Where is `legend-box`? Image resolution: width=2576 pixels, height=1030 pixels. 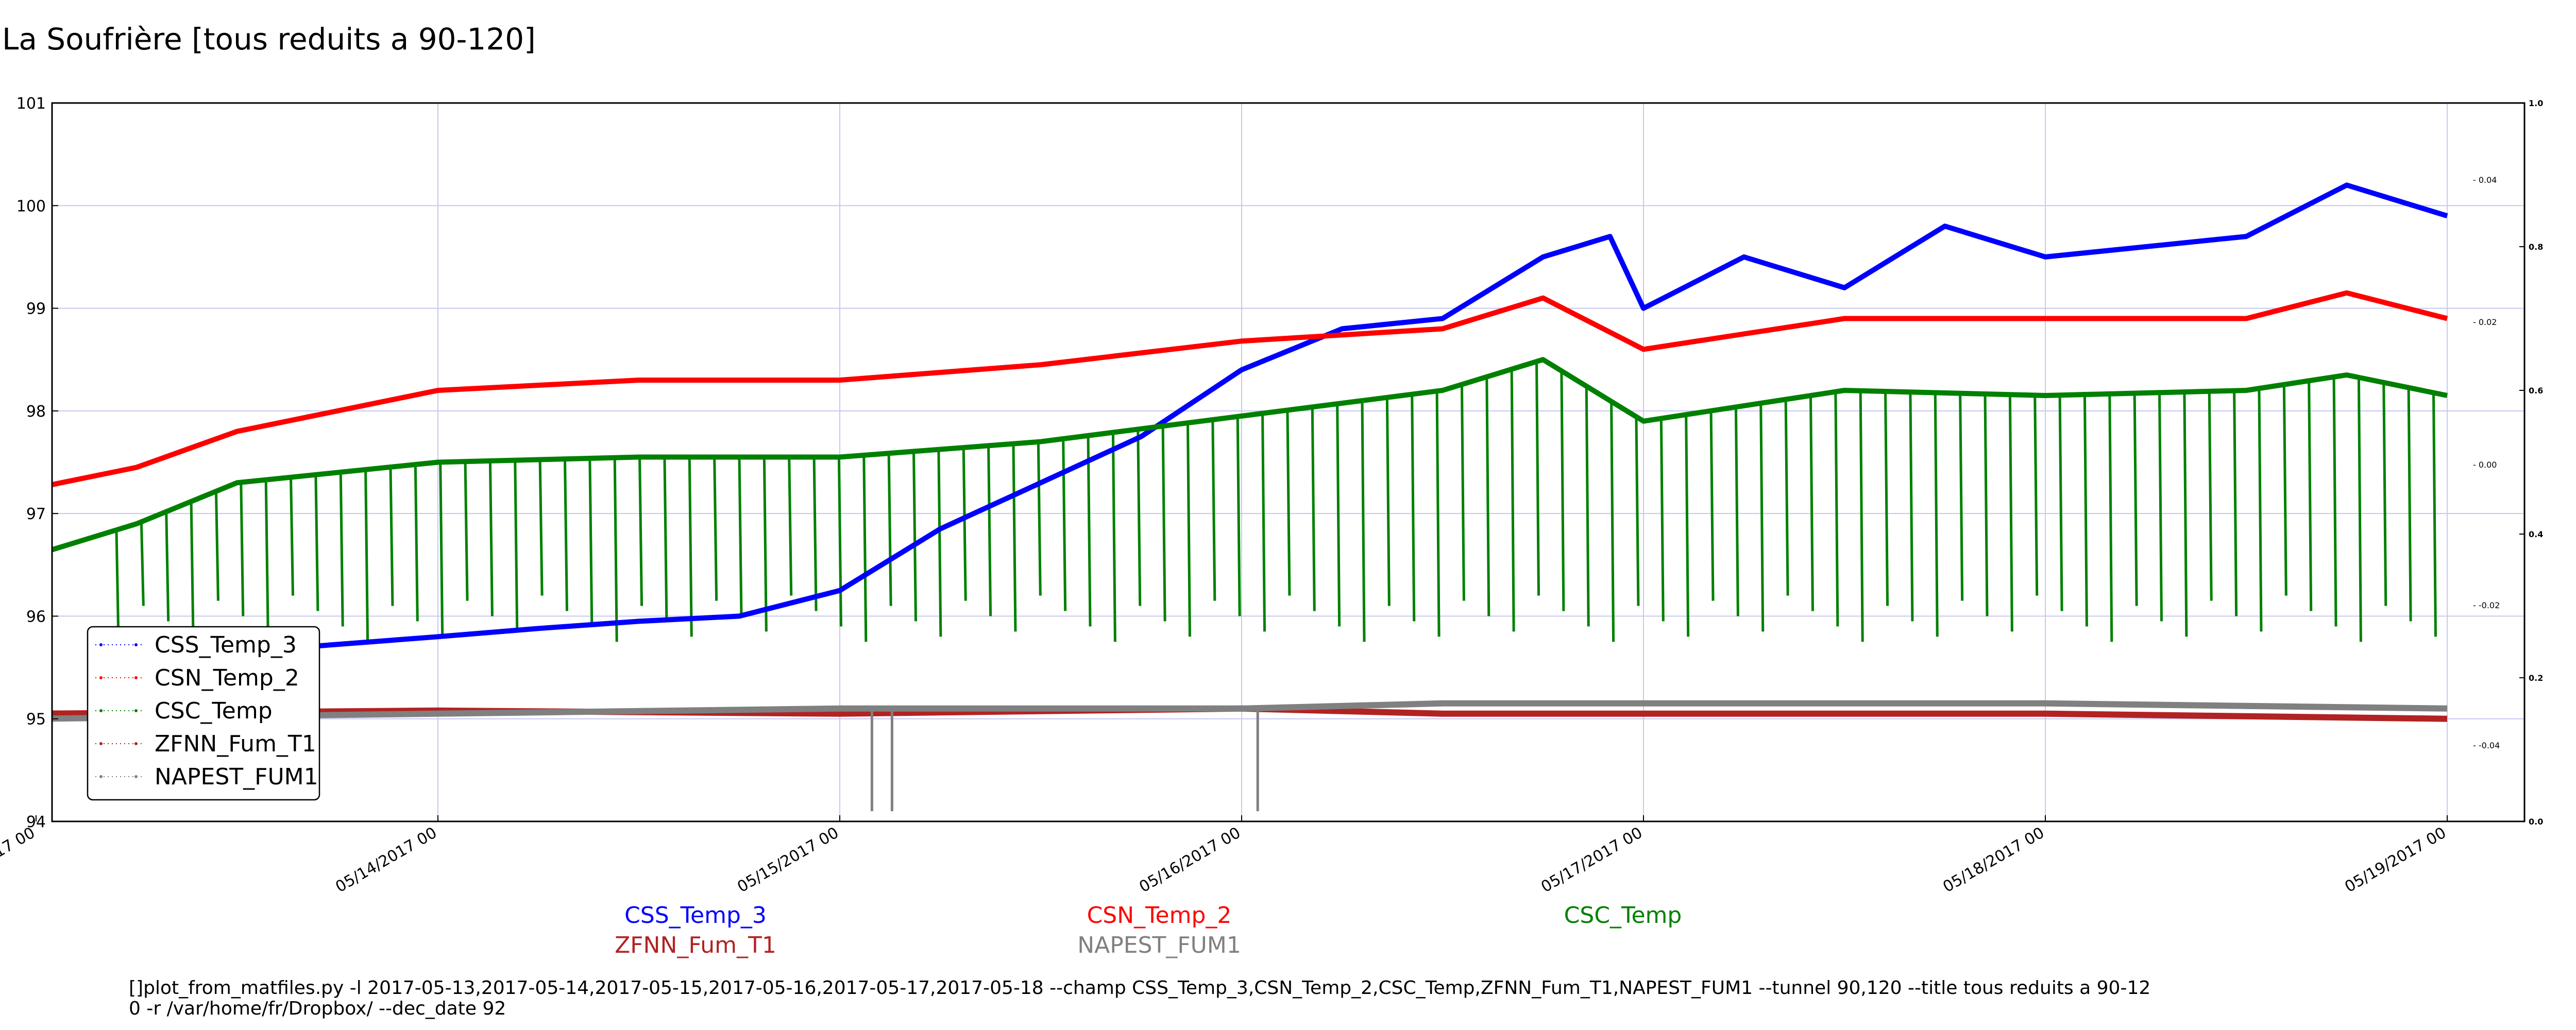
legend-box is located at coordinates (203, 713).